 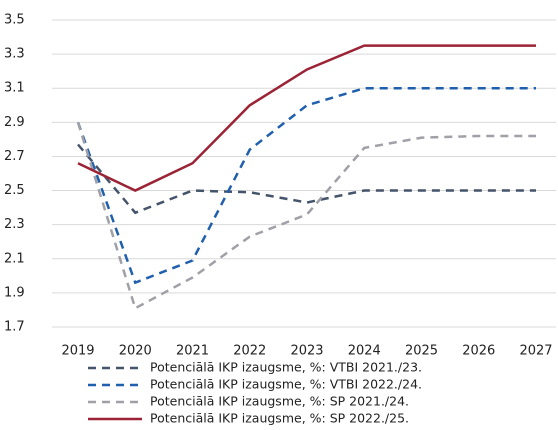 I want to click on y-tick-label: 2.9, so click(x=14, y=122).